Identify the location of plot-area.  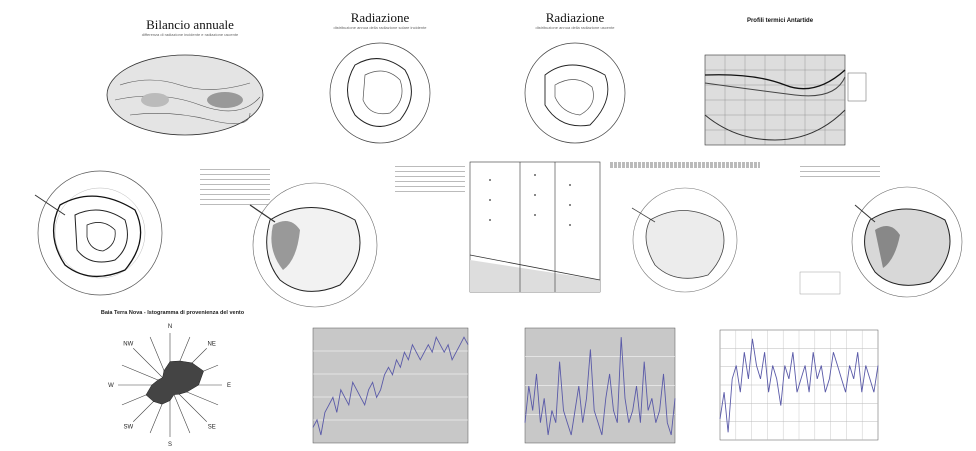
(390, 385).